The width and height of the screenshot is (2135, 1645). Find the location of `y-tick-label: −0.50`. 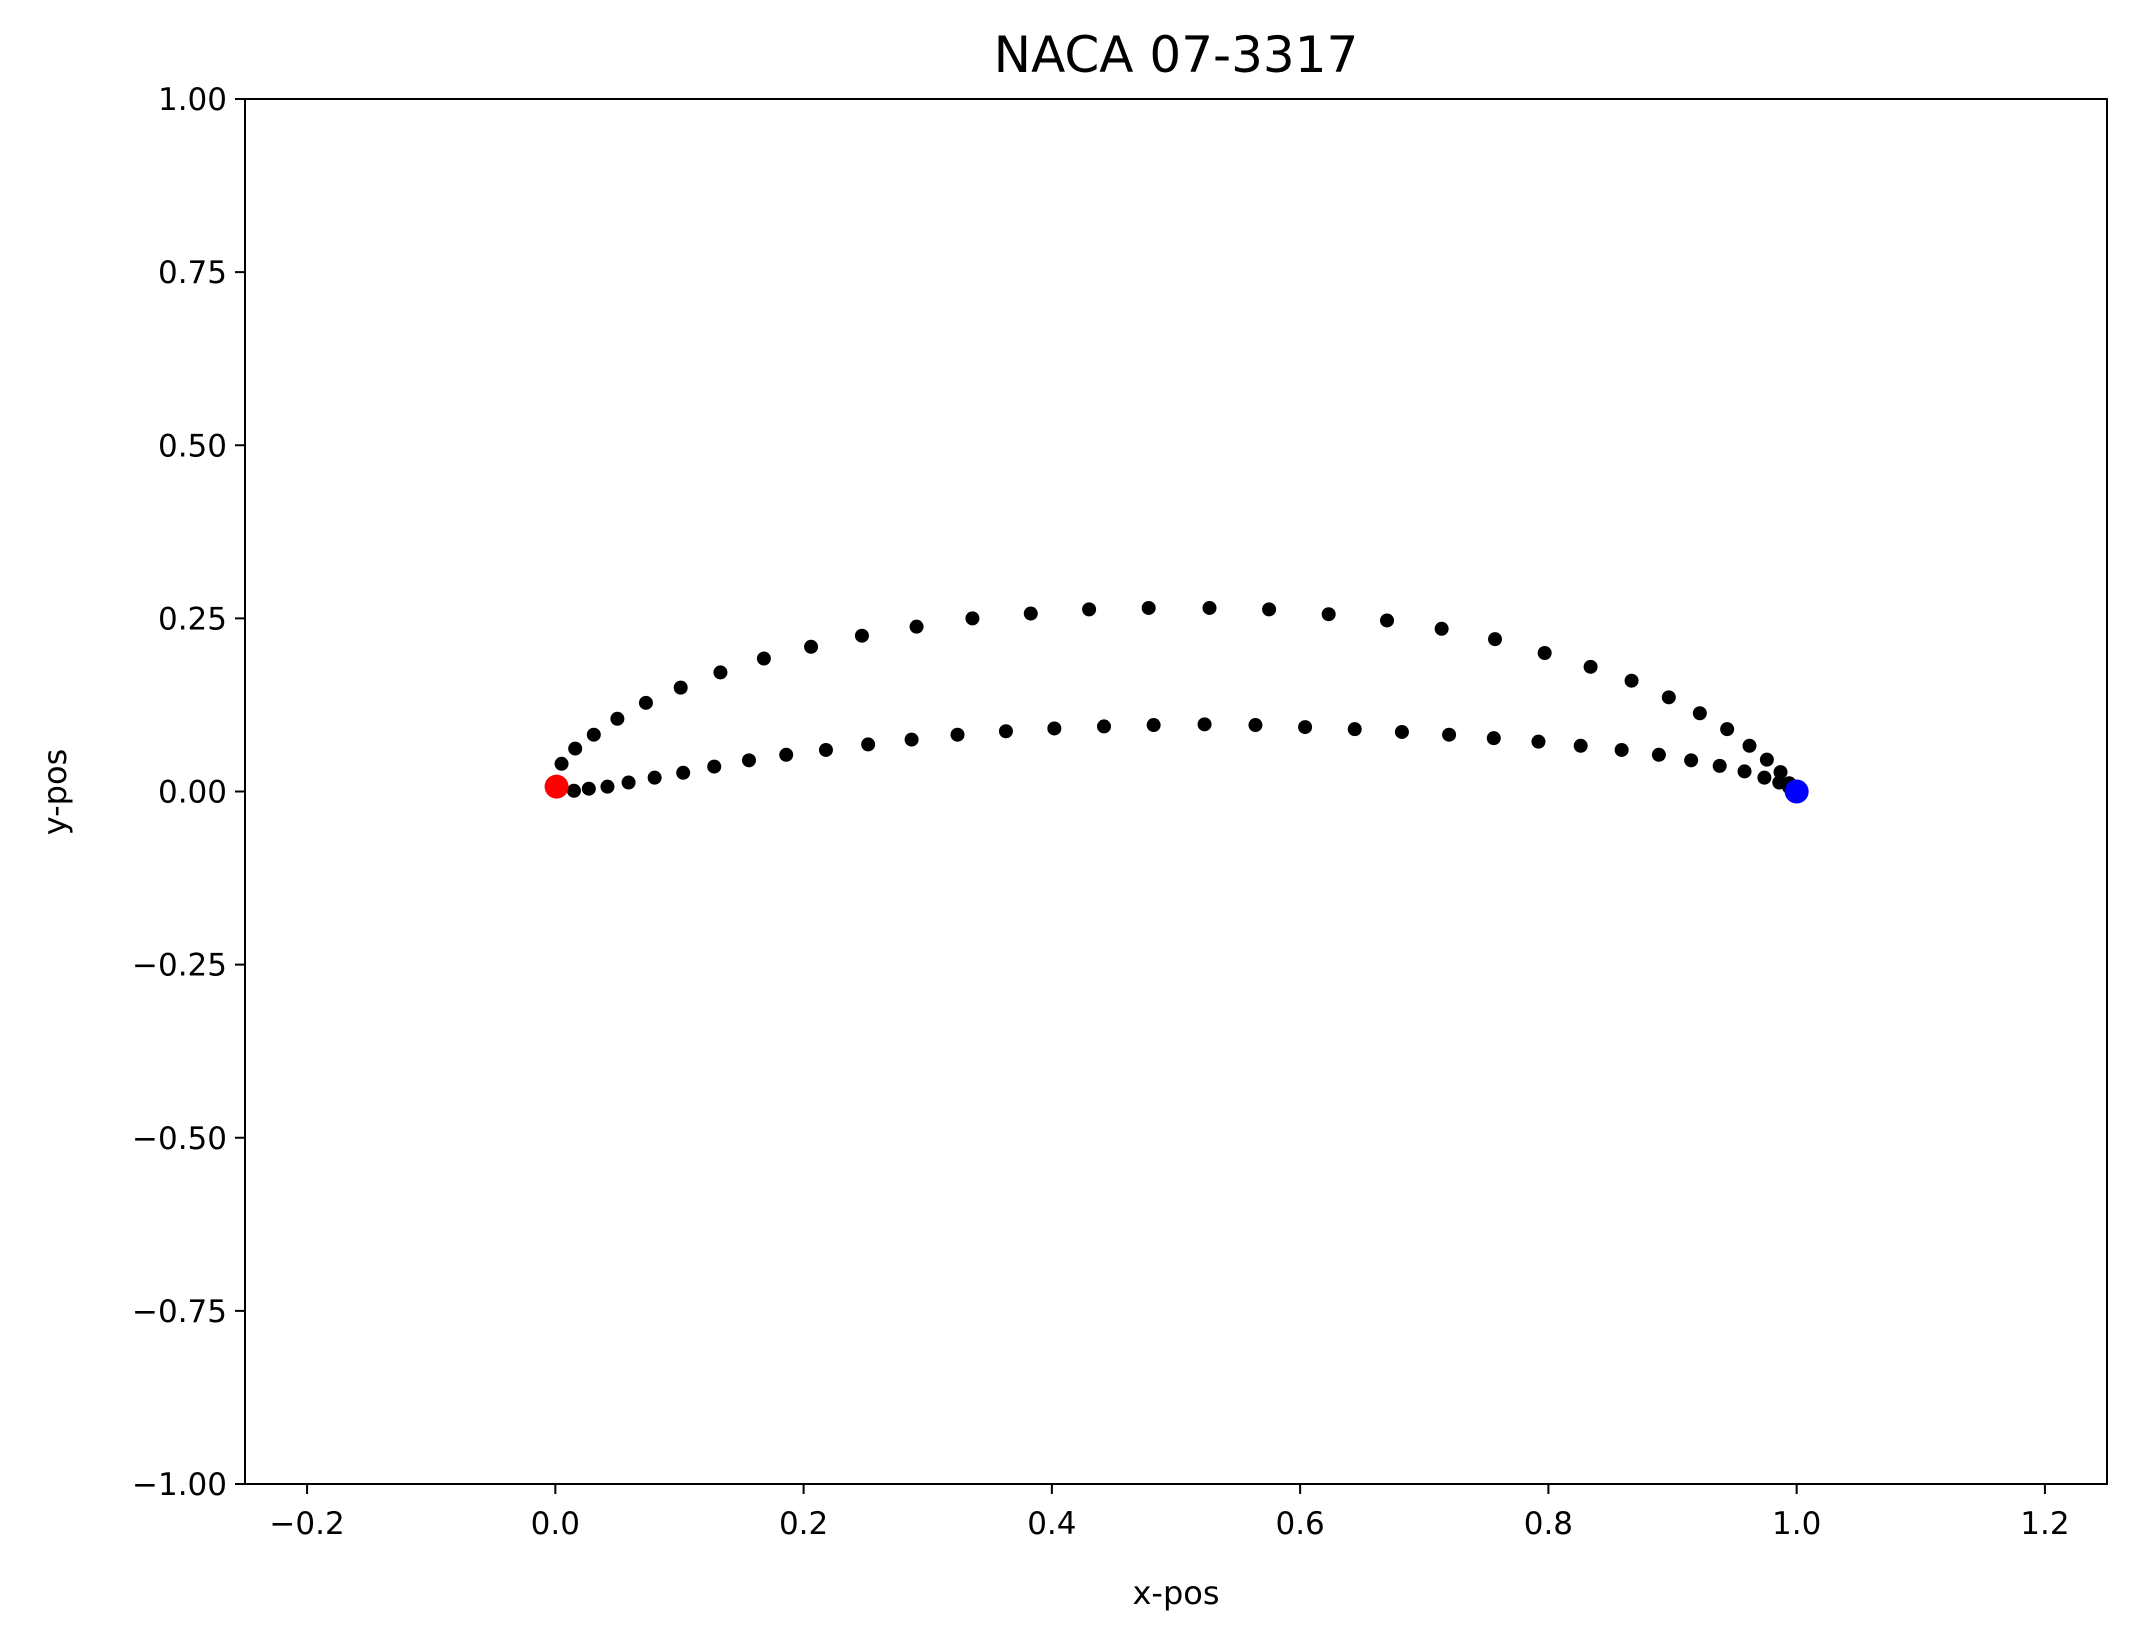

y-tick-label: −0.50 is located at coordinates (179, 1139).